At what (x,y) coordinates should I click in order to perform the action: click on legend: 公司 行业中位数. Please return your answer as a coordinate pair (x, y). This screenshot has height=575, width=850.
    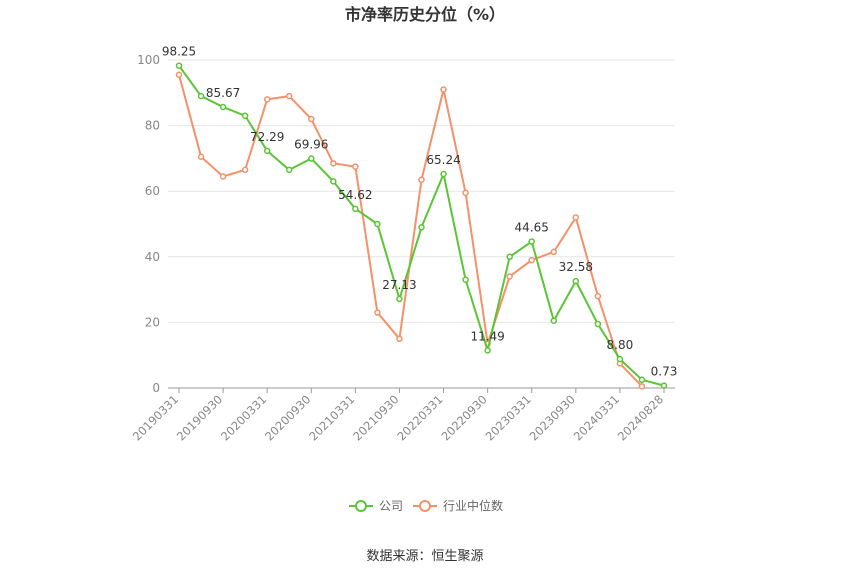
    Looking at the image, I should click on (426, 505).